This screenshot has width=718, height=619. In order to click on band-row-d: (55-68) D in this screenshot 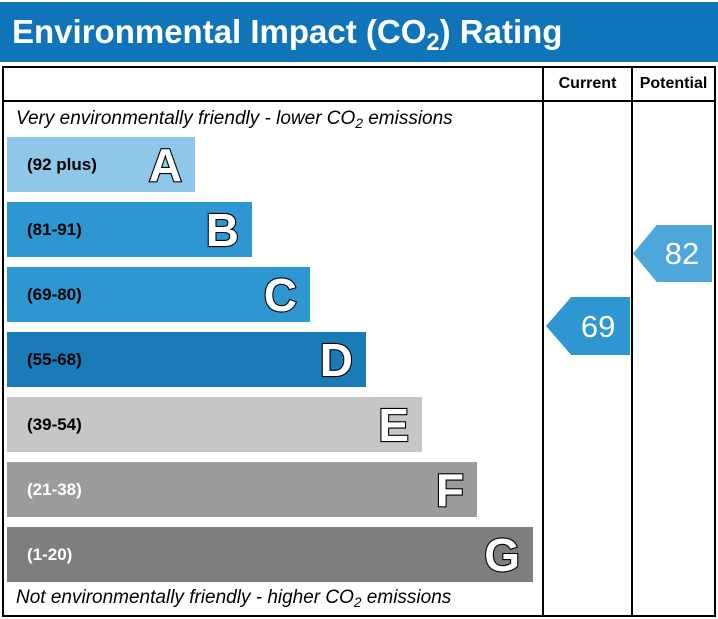, I will do `click(186, 359)`.